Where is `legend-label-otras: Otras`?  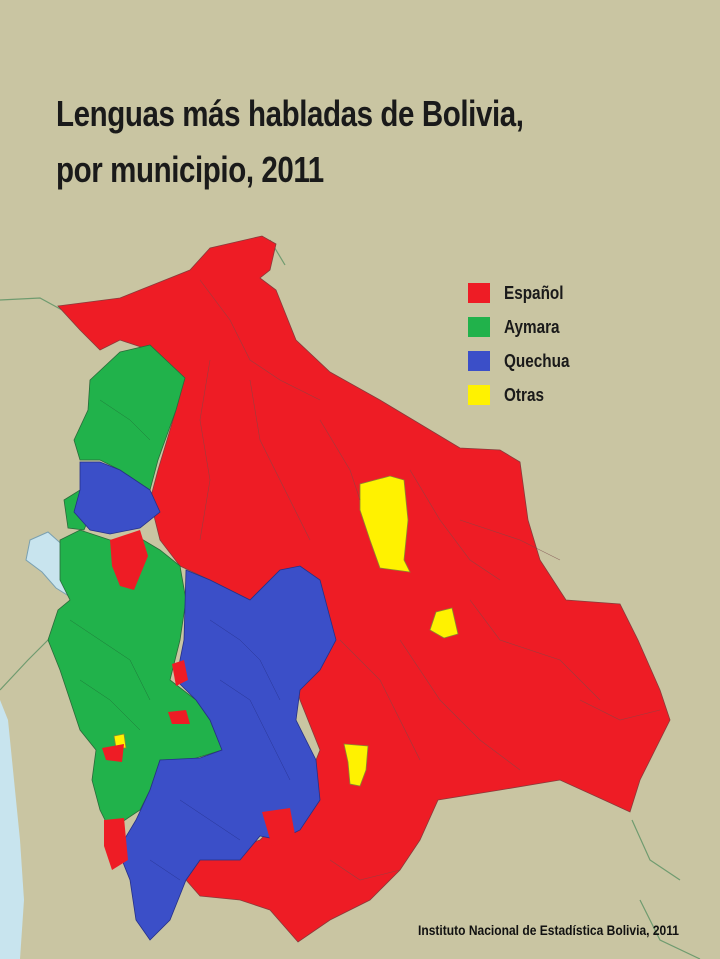
legend-label-otras: Otras is located at coordinates (524, 394).